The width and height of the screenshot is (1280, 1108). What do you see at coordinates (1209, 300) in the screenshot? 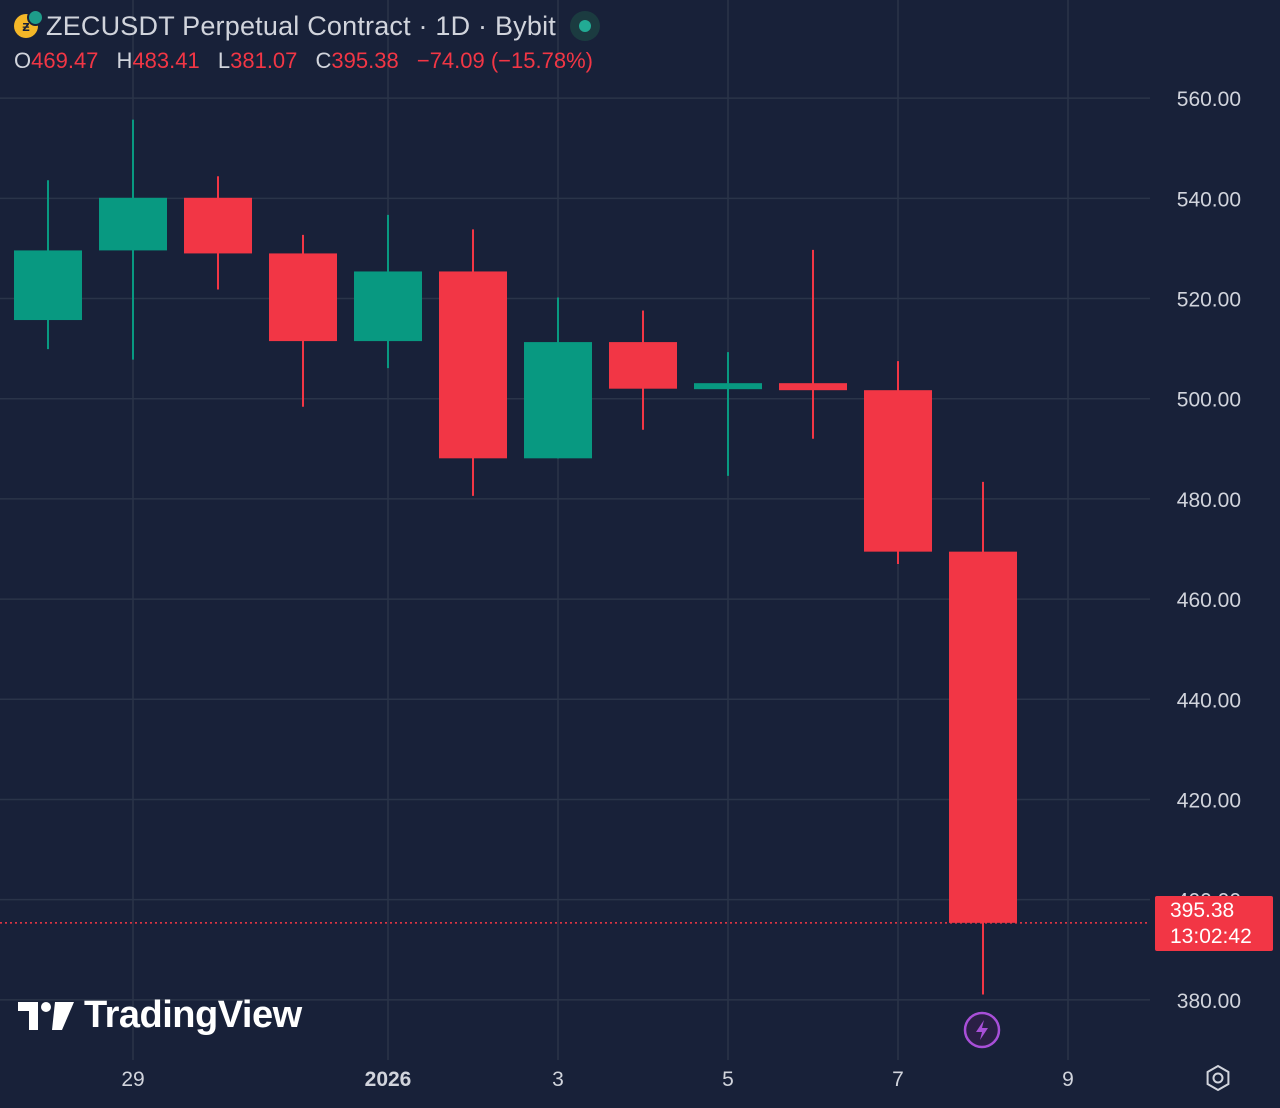
I see `y-tick-label: 520.00` at bounding box center [1209, 300].